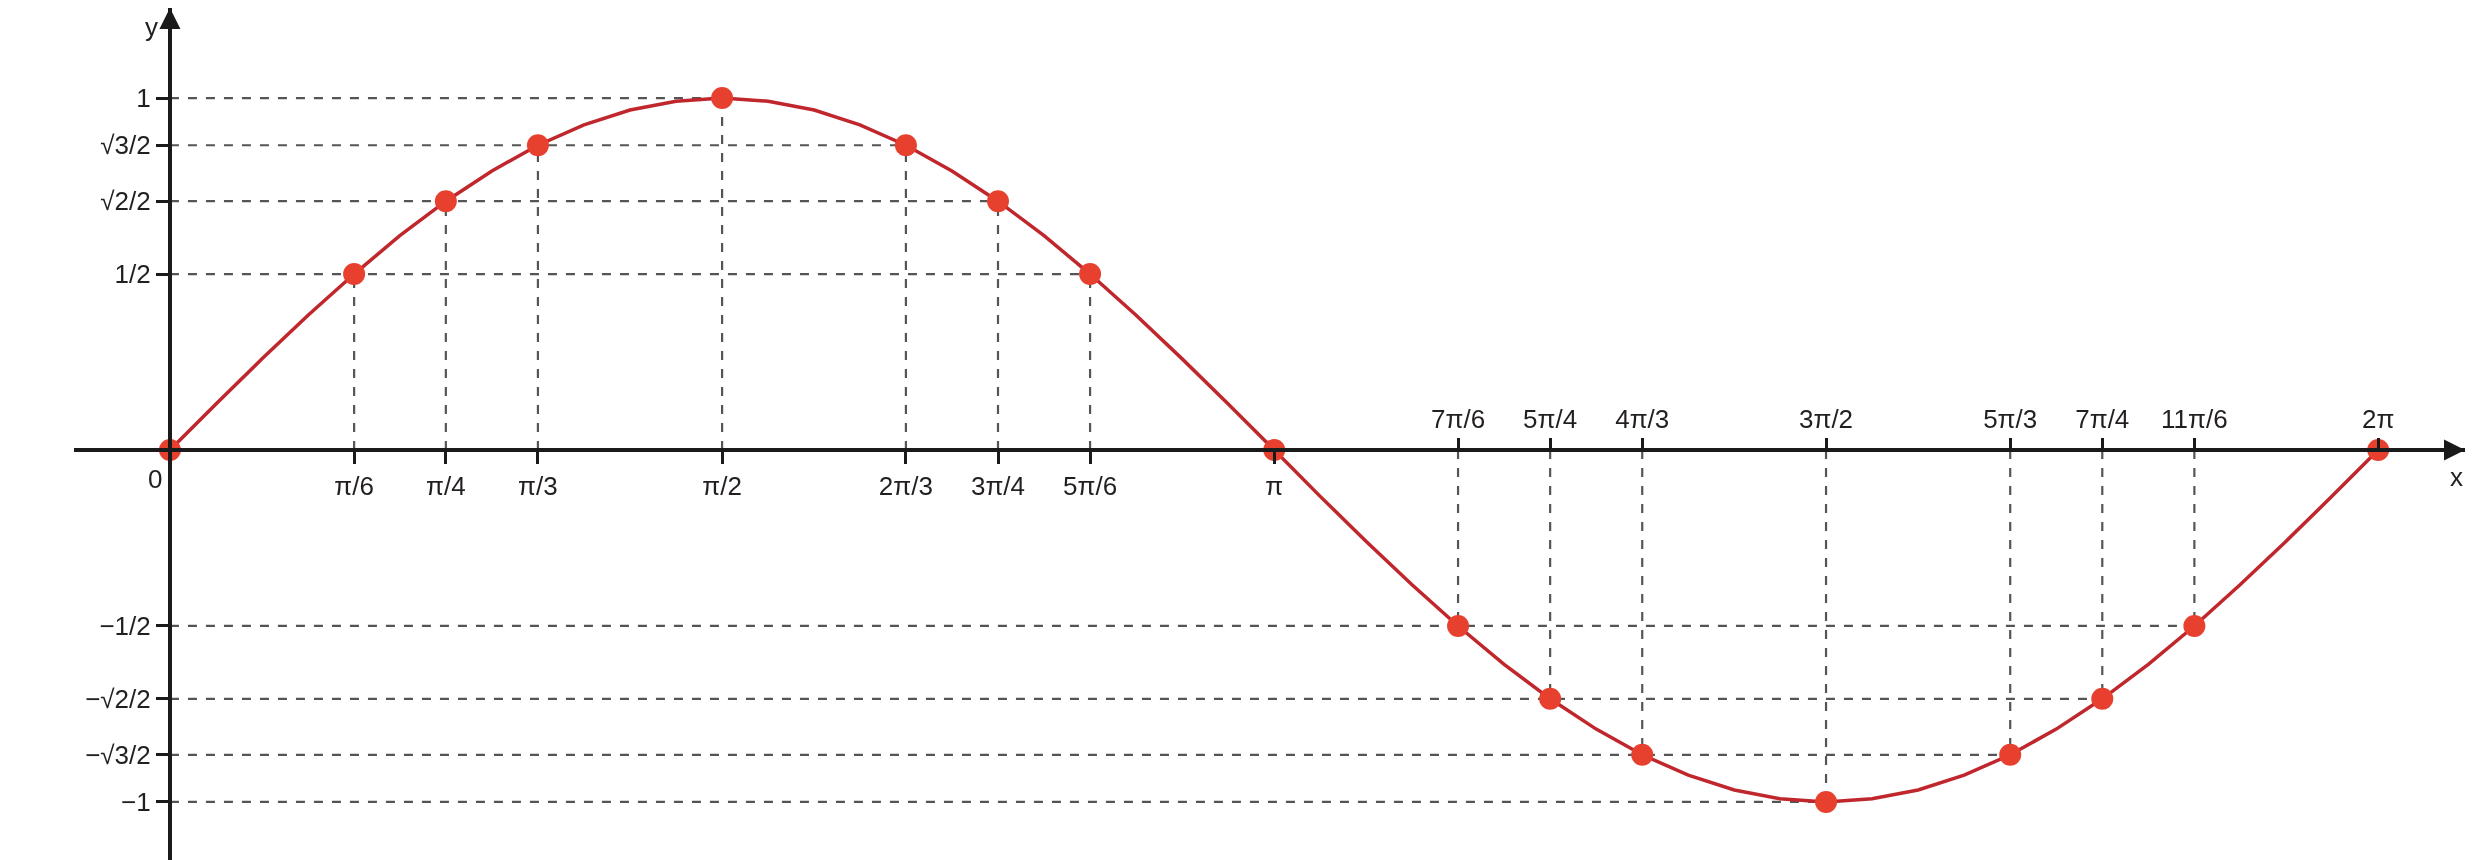 The width and height of the screenshot is (2475, 860). What do you see at coordinates (538, 486) in the screenshot?
I see `x-tick-label: π/3` at bounding box center [538, 486].